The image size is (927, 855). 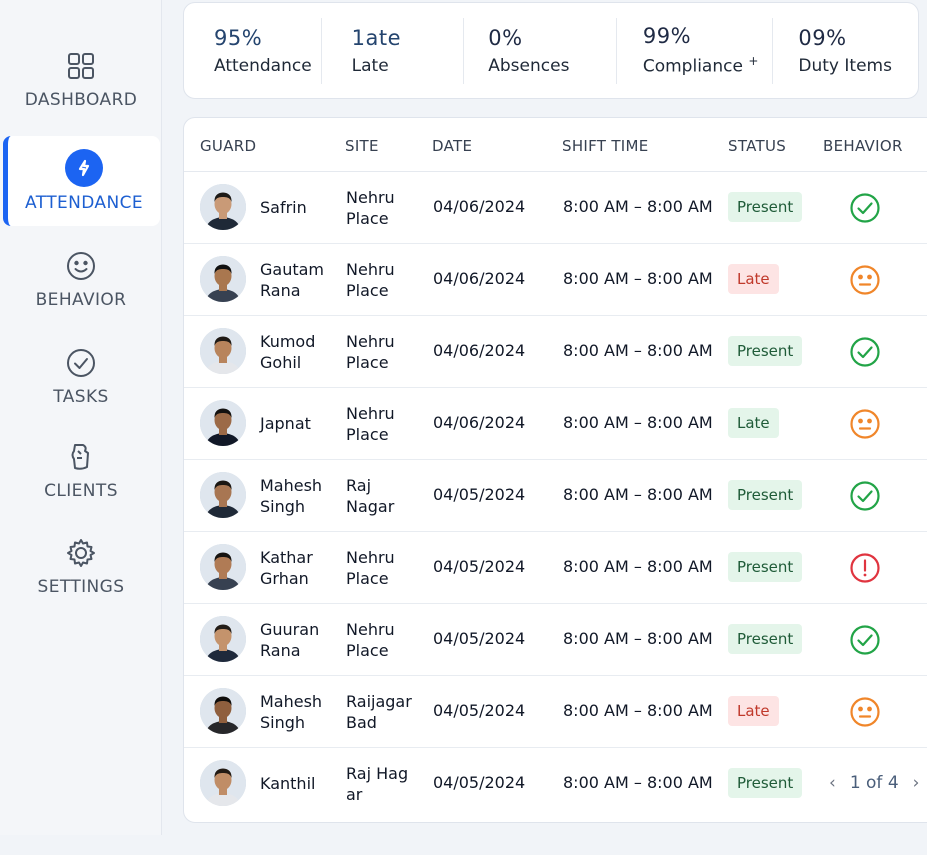 I want to click on nav-attendance: ATTENDANCE, so click(x=81, y=181).